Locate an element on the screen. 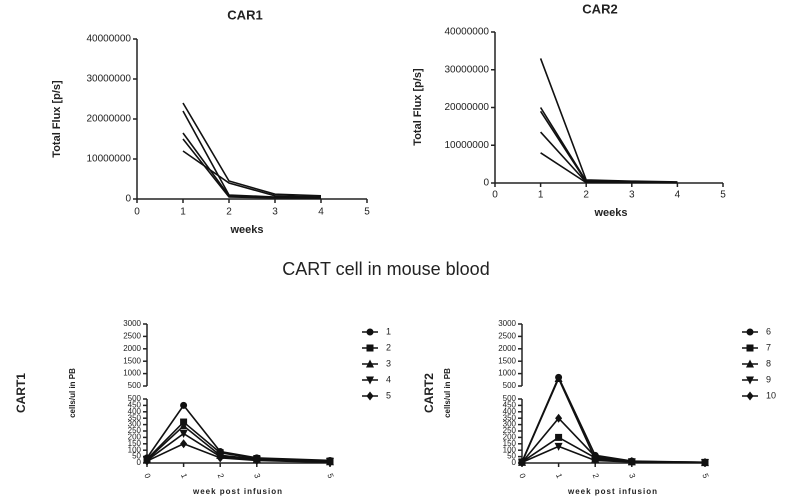  x-axis-label: weeks is located at coordinates (246, 230).